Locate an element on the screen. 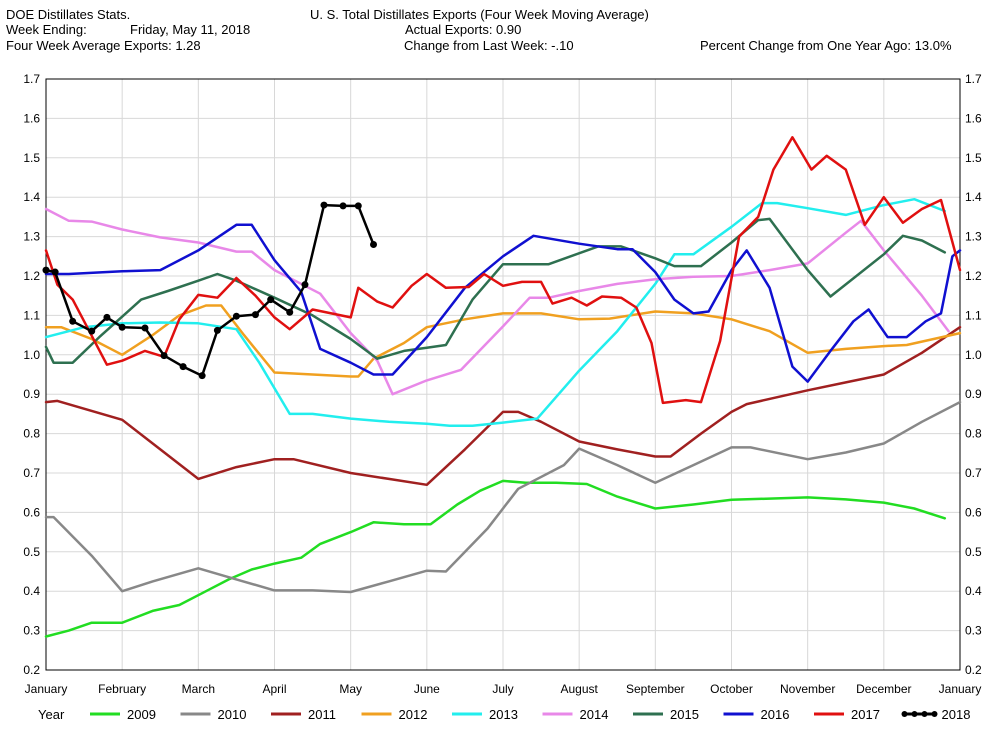 This screenshot has height=731, width=993. y-tick-label-left: 0.2 is located at coordinates (31, 670).